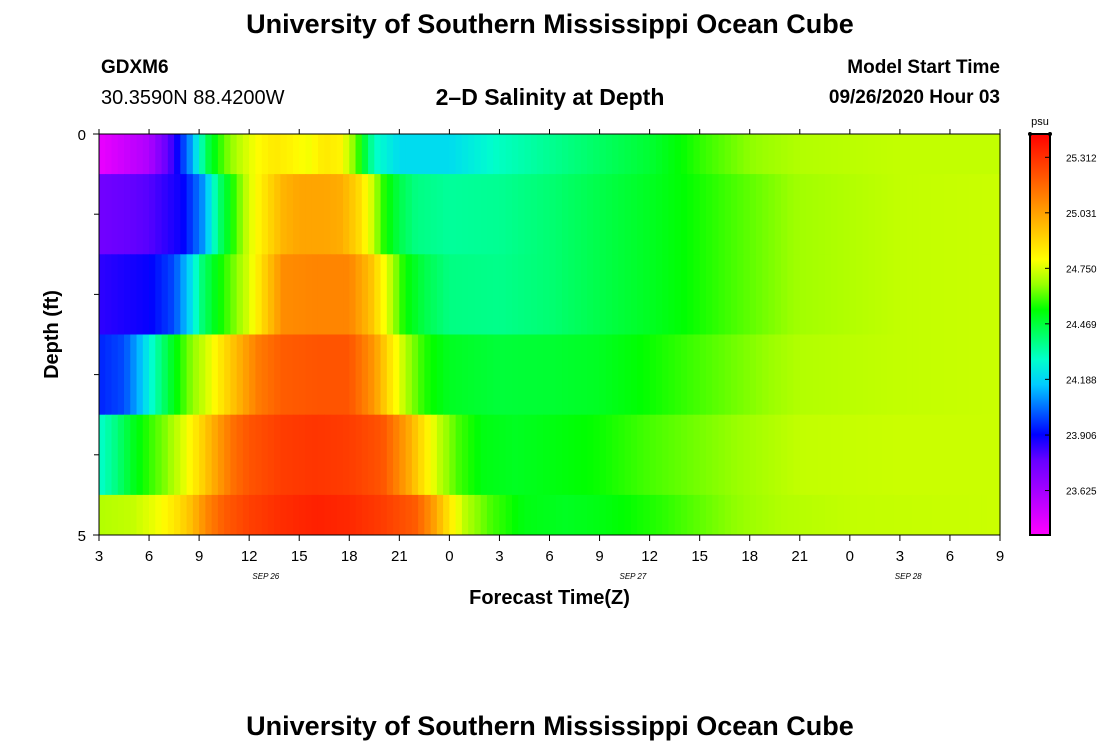  I want to click on model-start-time: 09/26/2020 Hour 03, so click(914, 97).